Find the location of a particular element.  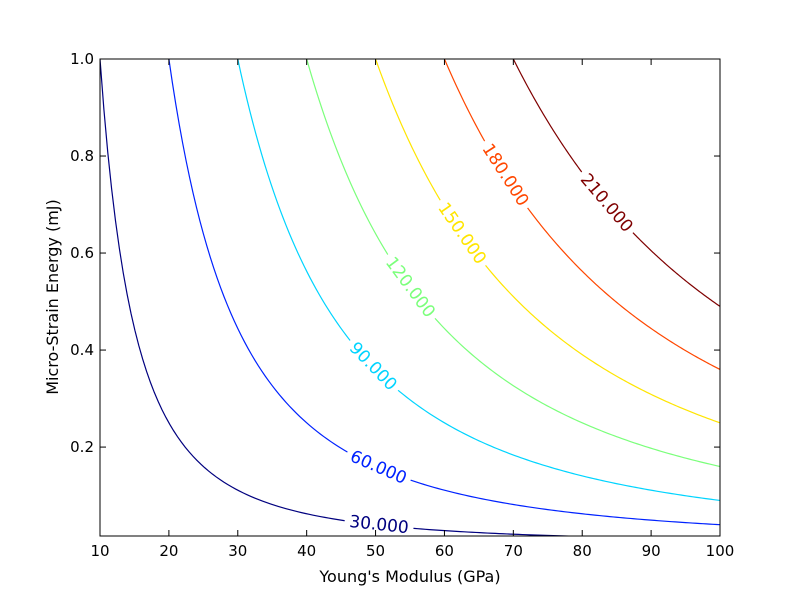

x-tick-label: 70 is located at coordinates (513, 551).